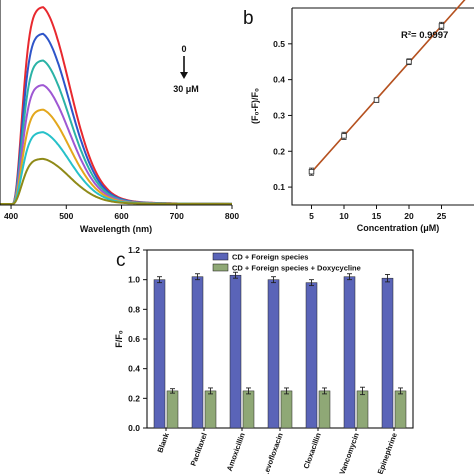 This screenshot has width=474, height=474. Describe the element at coordinates (398, 228) in the screenshot. I see `b-x-axis-label: Concentration (μM)` at that location.